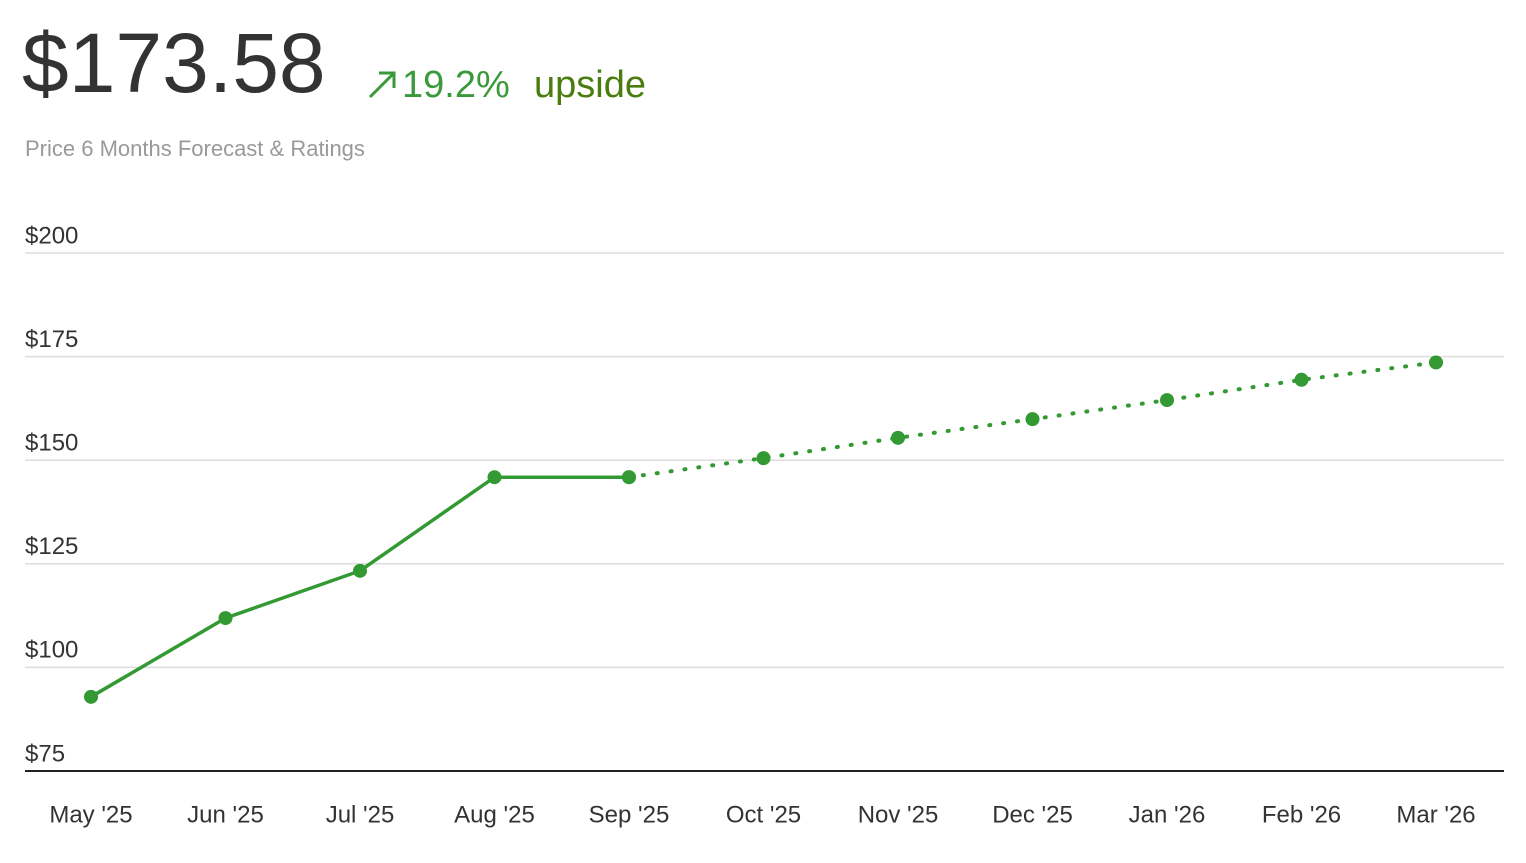 Image resolution: width=1526 pixels, height=863 pixels. Describe the element at coordinates (225, 814) in the screenshot. I see `x-tick-label: Jun '25` at that location.